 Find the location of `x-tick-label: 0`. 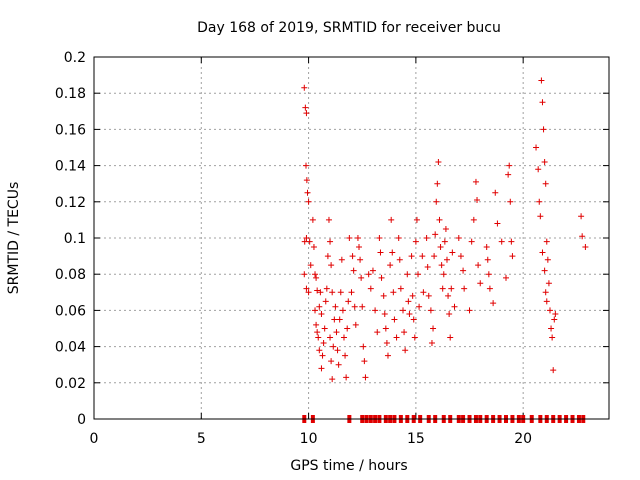

x-tick-label: 0 is located at coordinates (94, 439).